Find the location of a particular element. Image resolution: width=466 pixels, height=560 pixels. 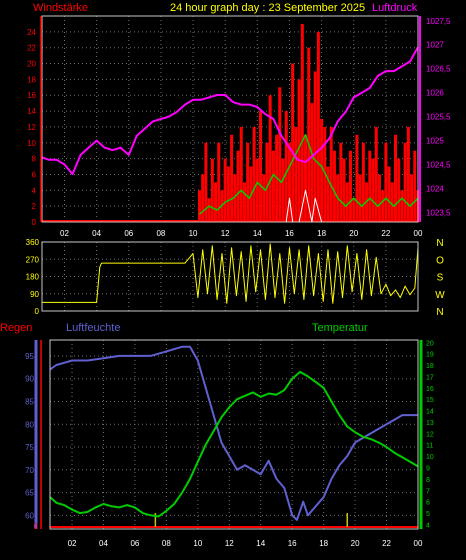

wind-average-line is located at coordinates (309, 174).